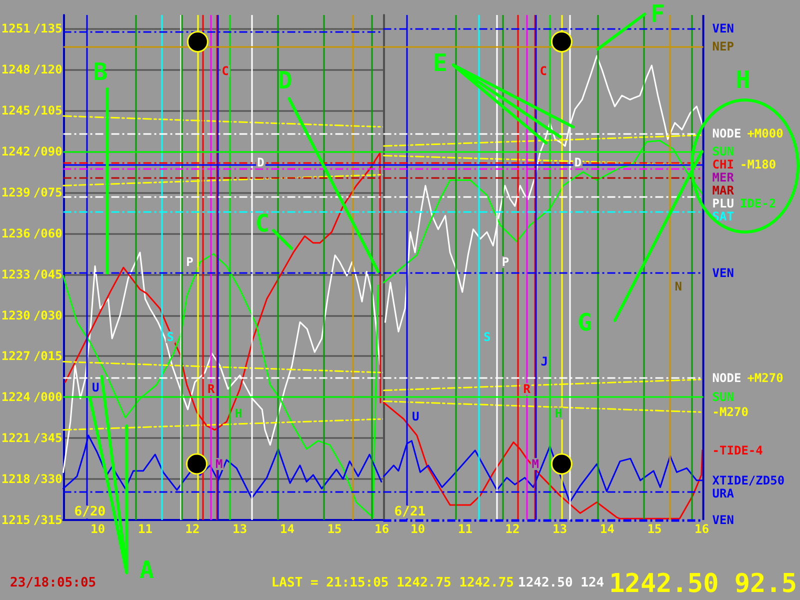 The height and width of the screenshot is (600, 800). Describe the element at coordinates (47, 356) in the screenshot. I see `y3-tick-label: /015` at that location.